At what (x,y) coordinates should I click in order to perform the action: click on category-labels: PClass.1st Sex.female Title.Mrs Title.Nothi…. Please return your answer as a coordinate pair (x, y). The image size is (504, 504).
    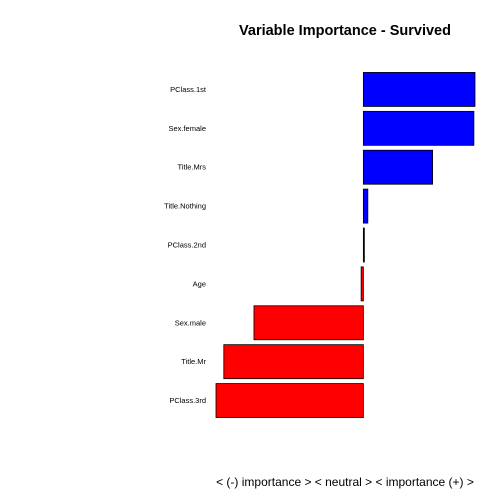
    Looking at the image, I should click on (185, 245).